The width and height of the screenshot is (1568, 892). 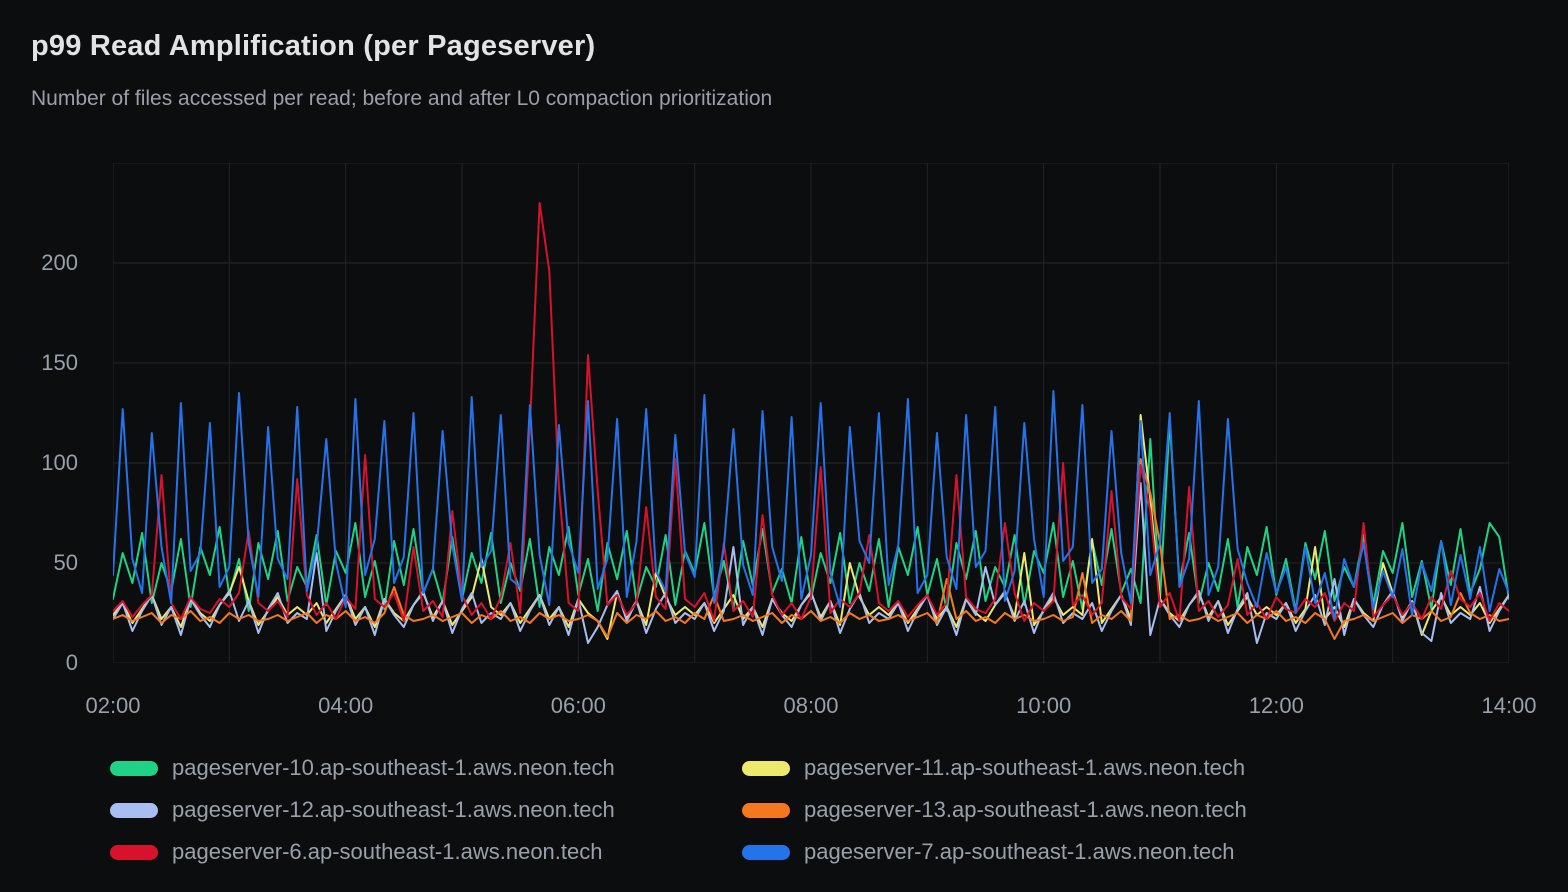 What do you see at coordinates (811, 705) in the screenshot?
I see `x-tick-label: 08:00` at bounding box center [811, 705].